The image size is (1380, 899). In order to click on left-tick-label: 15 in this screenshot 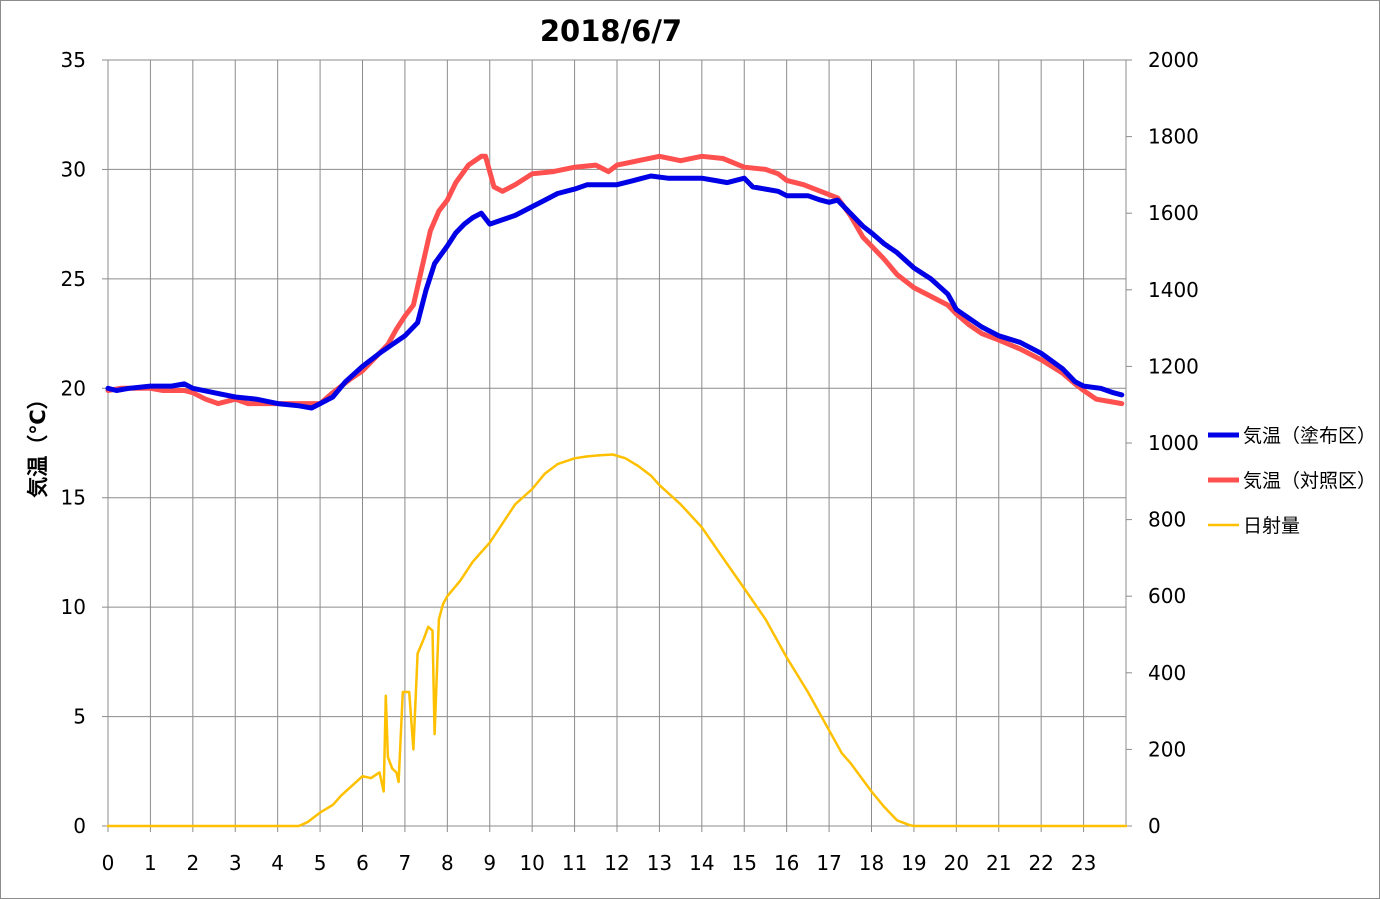, I will do `click(73, 498)`.